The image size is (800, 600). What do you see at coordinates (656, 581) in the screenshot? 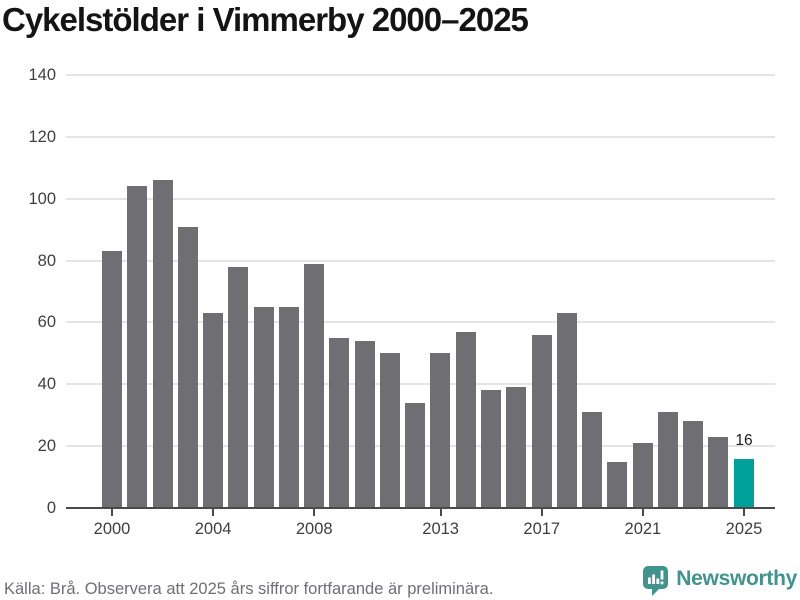
I see `newsworthy-logo-icon` at bounding box center [656, 581].